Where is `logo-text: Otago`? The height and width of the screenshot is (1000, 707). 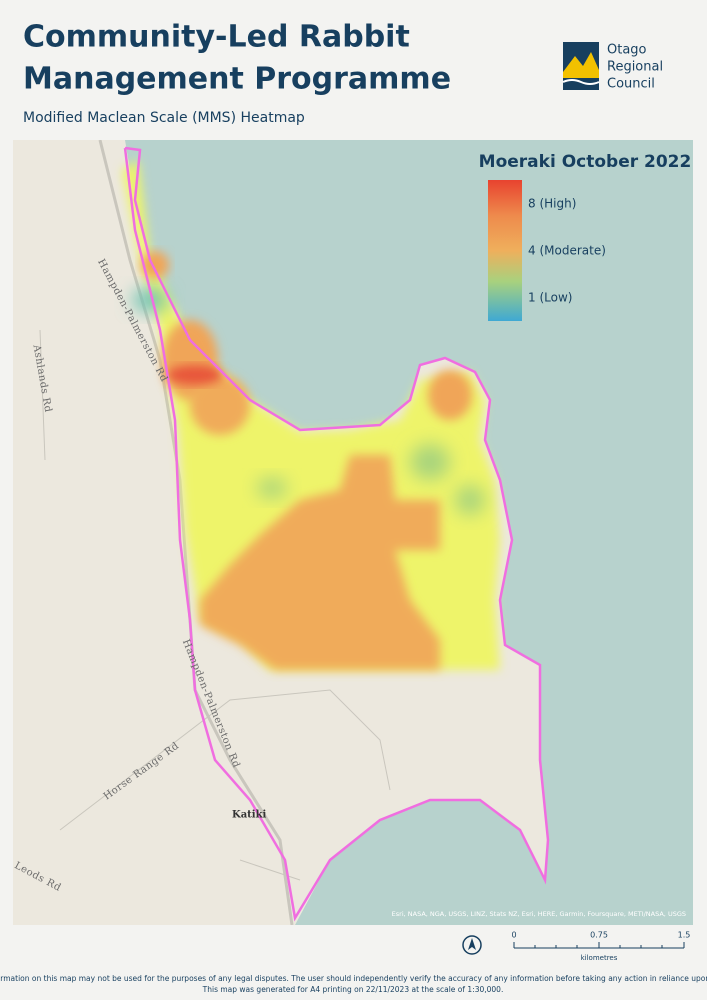 logo-text: Otago is located at coordinates (627, 50).